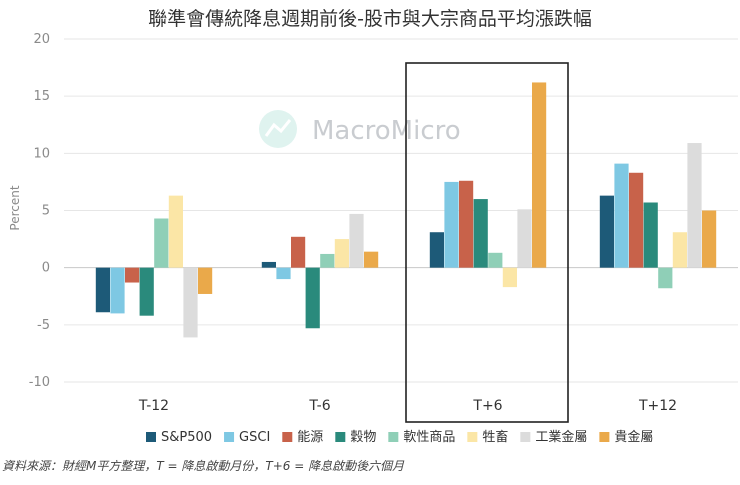 The height and width of the screenshot is (485, 740). What do you see at coordinates (633, 437) in the screenshot?
I see `legend-label: 貴金屬` at bounding box center [633, 437].